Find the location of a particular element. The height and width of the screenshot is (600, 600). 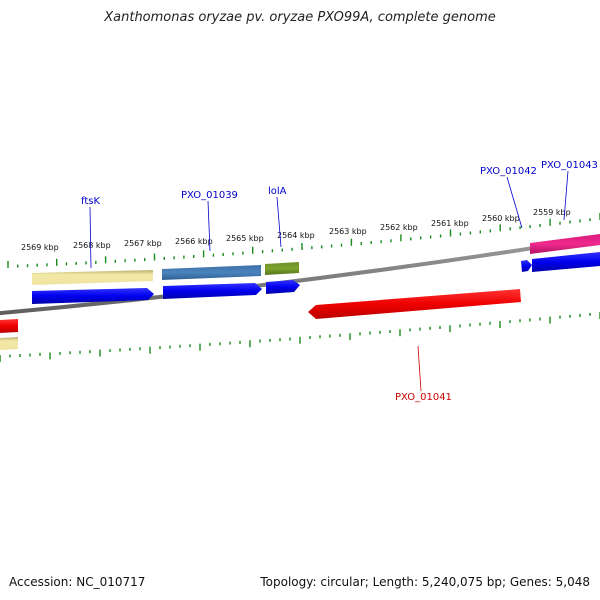

PXO_01041-leader is located at coordinates (419, 368).